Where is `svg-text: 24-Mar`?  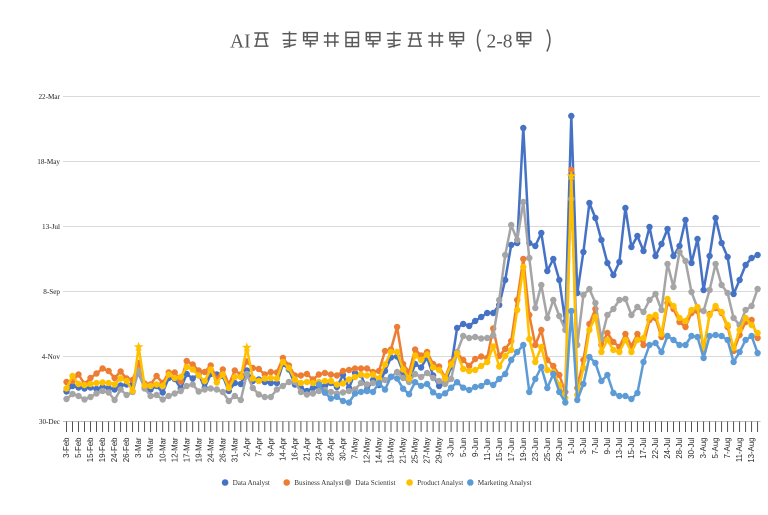
svg-text: 24-Mar is located at coordinates (210, 449).